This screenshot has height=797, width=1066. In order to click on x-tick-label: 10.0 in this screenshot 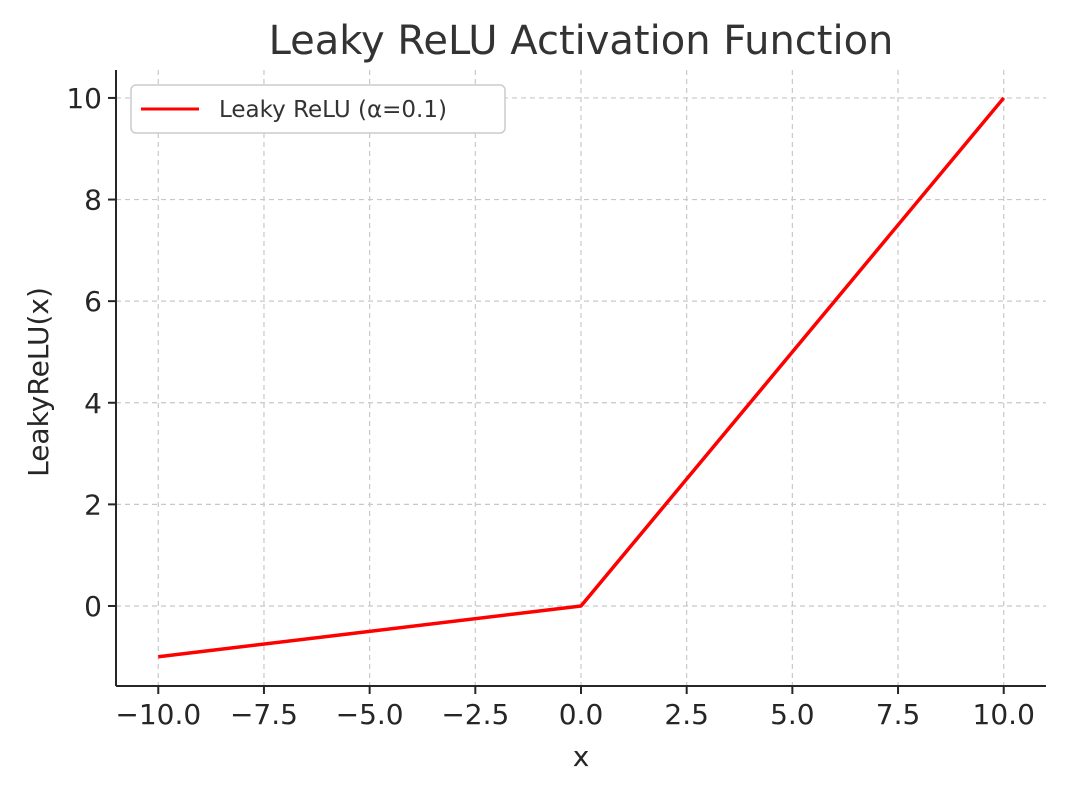, I will do `click(1004, 714)`.